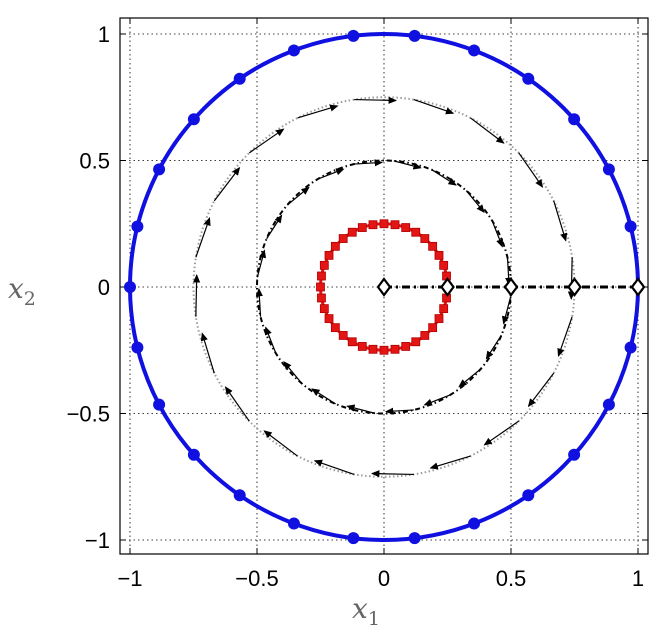 The height and width of the screenshot is (632, 661). What do you see at coordinates (638, 578) in the screenshot?
I see `x-tick-label-4: 1` at bounding box center [638, 578].